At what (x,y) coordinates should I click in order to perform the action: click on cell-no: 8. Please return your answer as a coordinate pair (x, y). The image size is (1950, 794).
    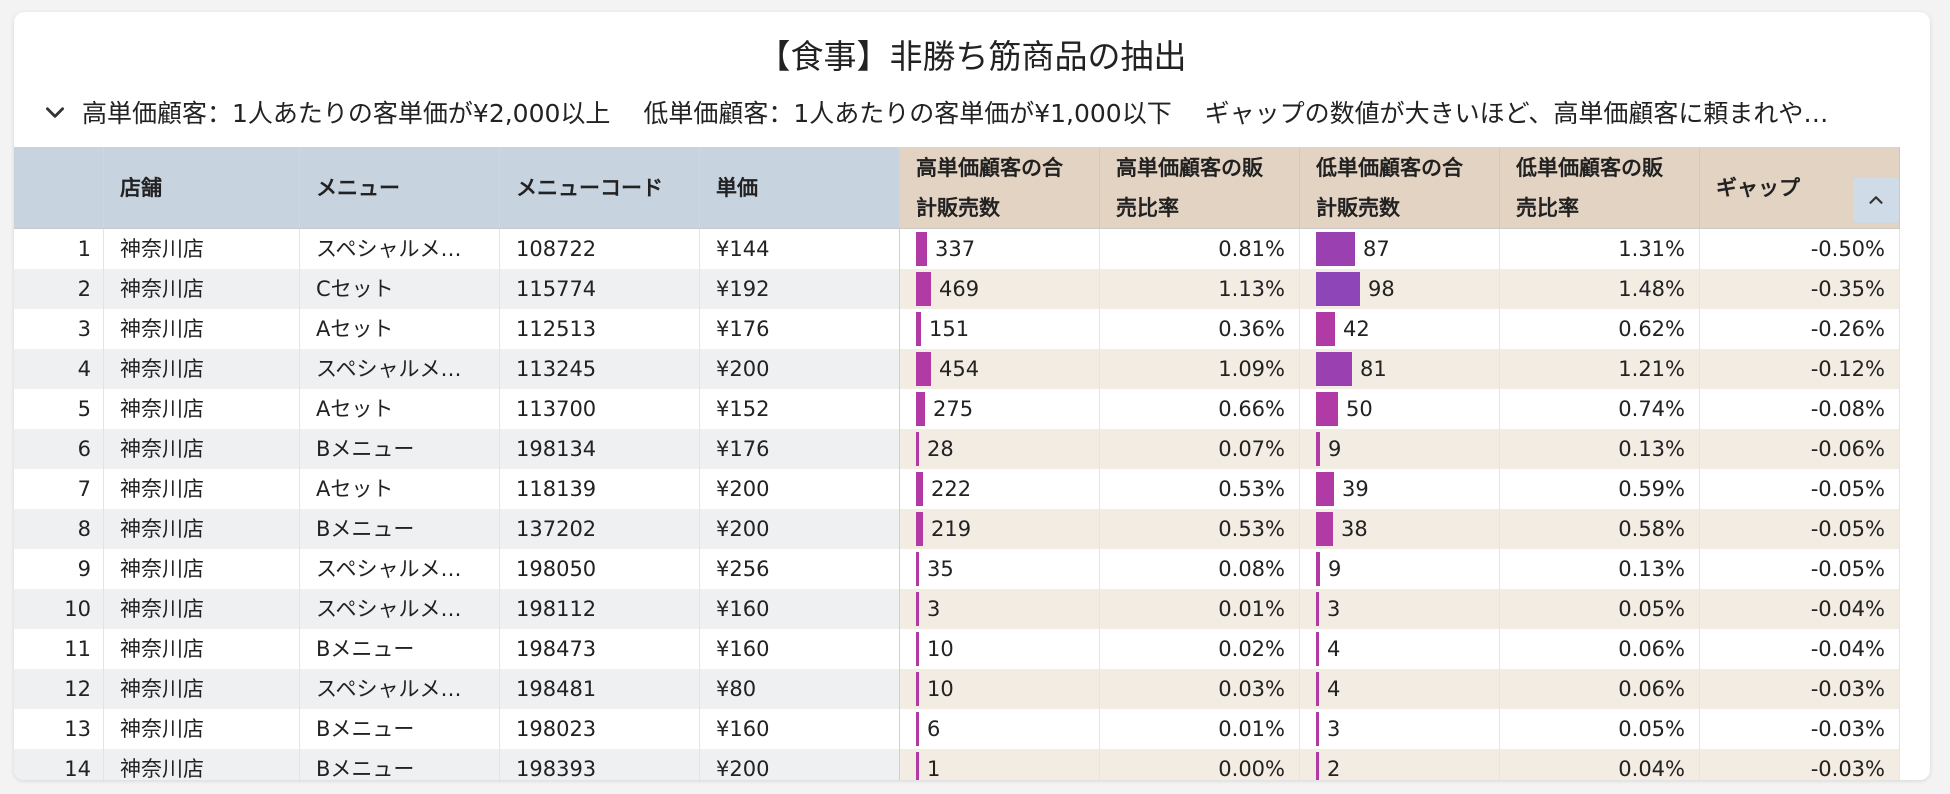
    Looking at the image, I should click on (59, 529).